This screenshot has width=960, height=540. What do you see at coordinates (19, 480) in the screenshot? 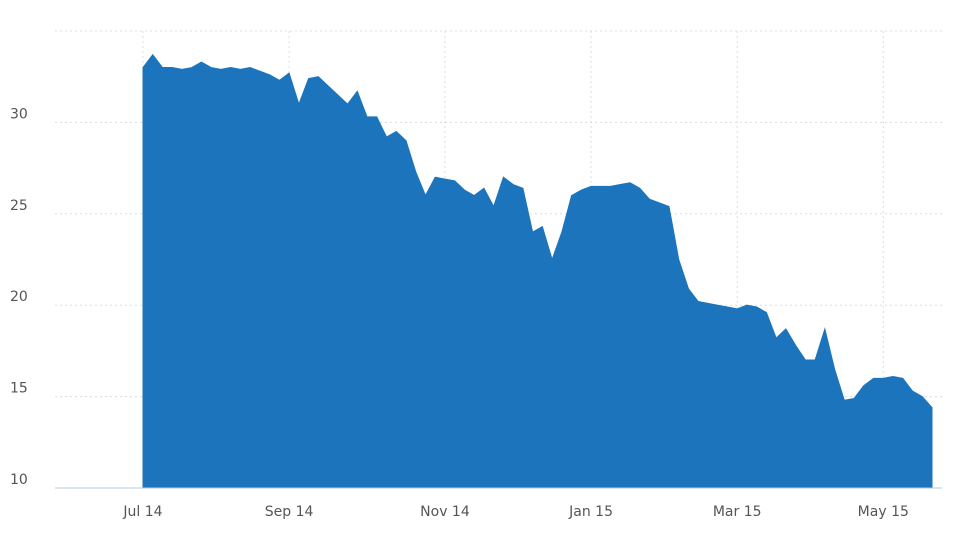
I see `y-tick-label: 10` at bounding box center [19, 480].